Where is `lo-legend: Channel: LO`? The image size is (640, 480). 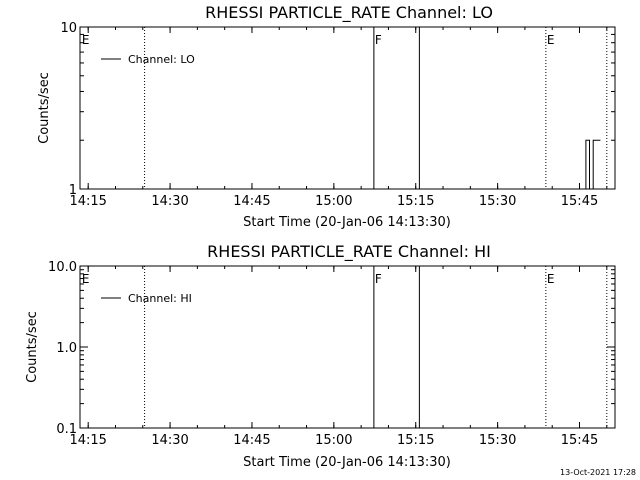
lo-legend: Channel: LO is located at coordinates (148, 59).